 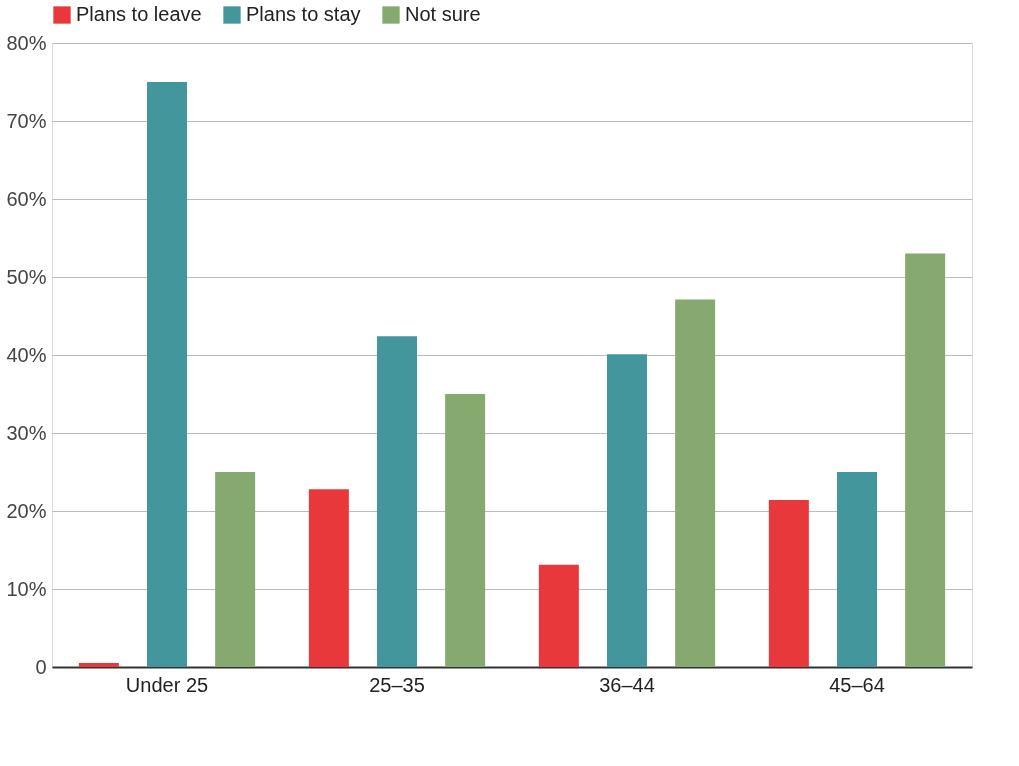 What do you see at coordinates (26, 588) in the screenshot?
I see `y-tick-label: 10%` at bounding box center [26, 588].